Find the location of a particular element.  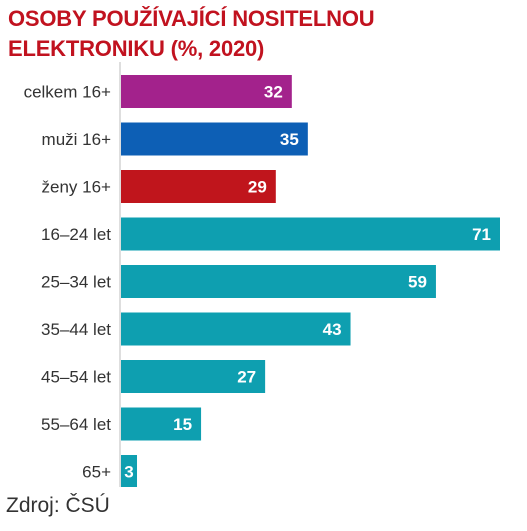

category-label: 65+ is located at coordinates (96, 472).